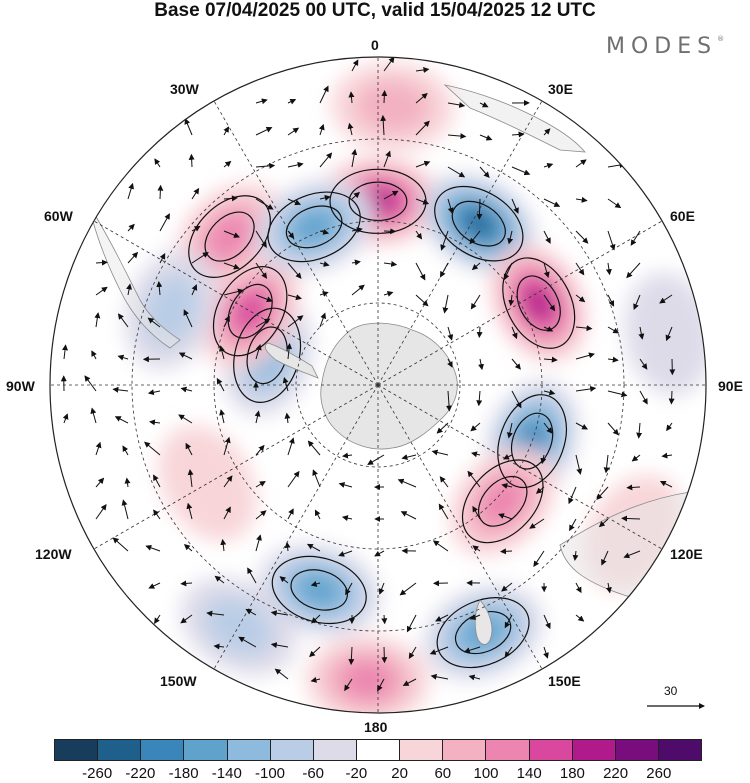 The image size is (750, 783). What do you see at coordinates (564, 681) in the screenshot?
I see `lon-label-150e: 150E` at bounding box center [564, 681].